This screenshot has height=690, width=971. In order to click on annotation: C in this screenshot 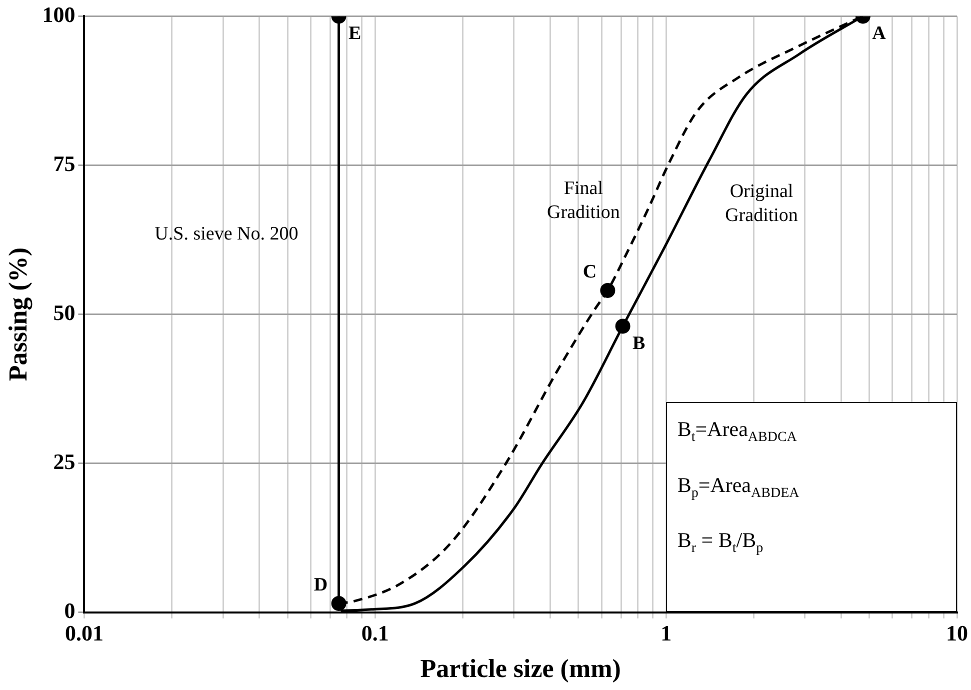, I will do `click(589, 271)`.